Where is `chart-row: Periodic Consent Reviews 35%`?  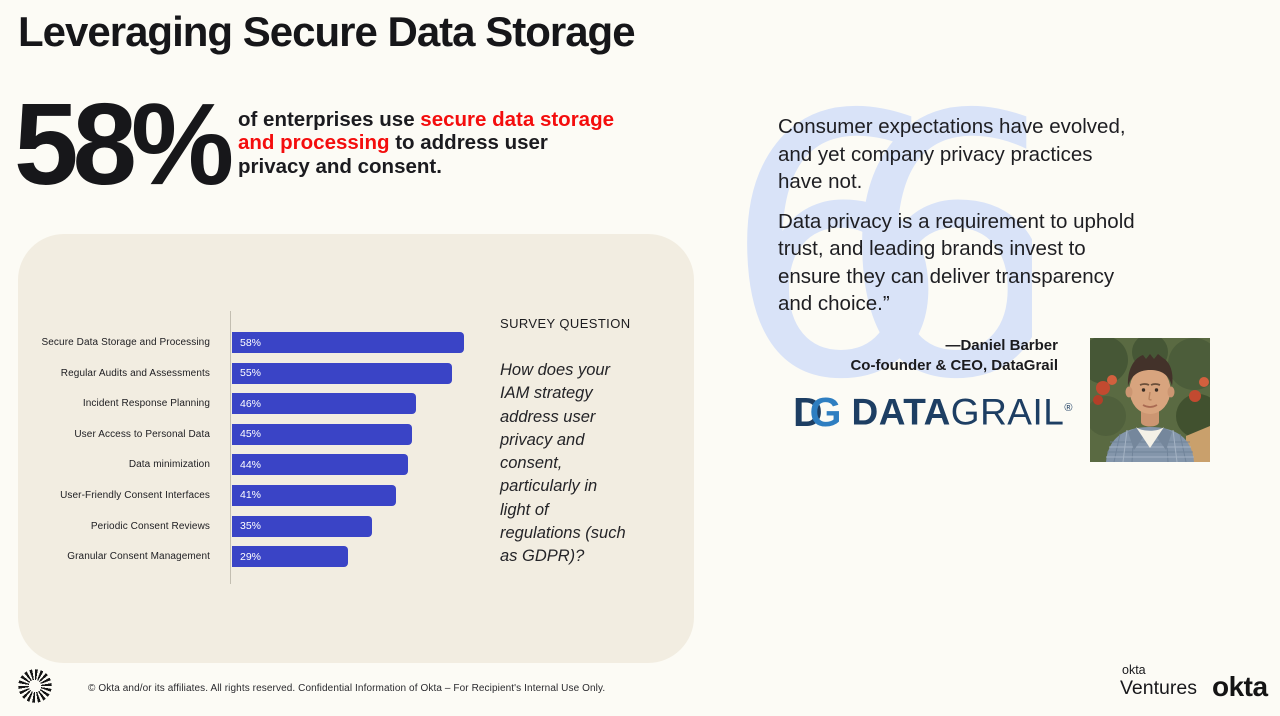
chart-row: Periodic Consent Reviews 35% is located at coordinates (356, 526).